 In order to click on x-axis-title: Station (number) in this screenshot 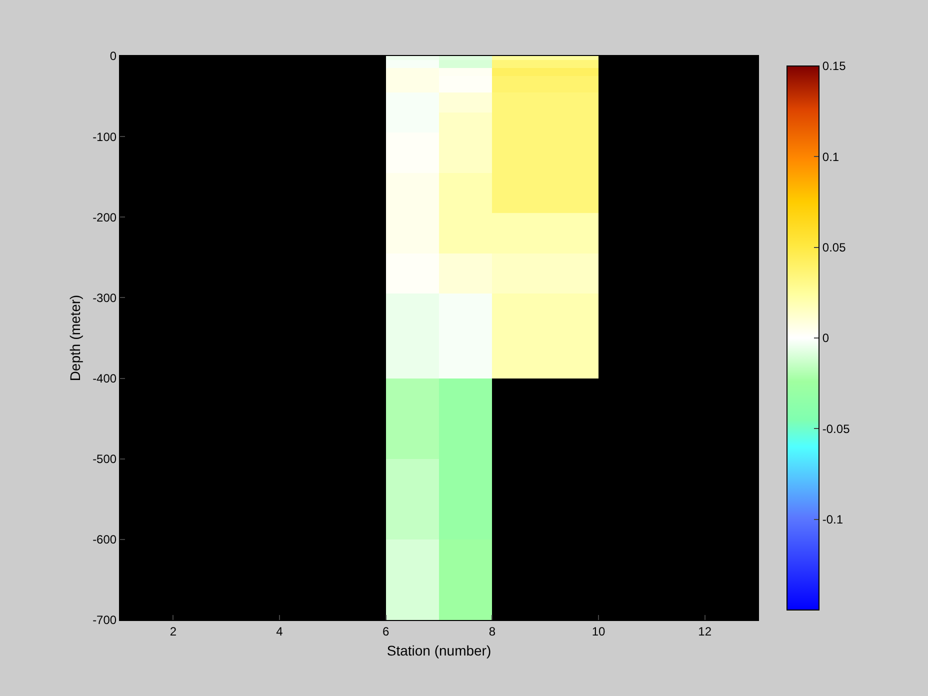, I will do `click(439, 650)`.